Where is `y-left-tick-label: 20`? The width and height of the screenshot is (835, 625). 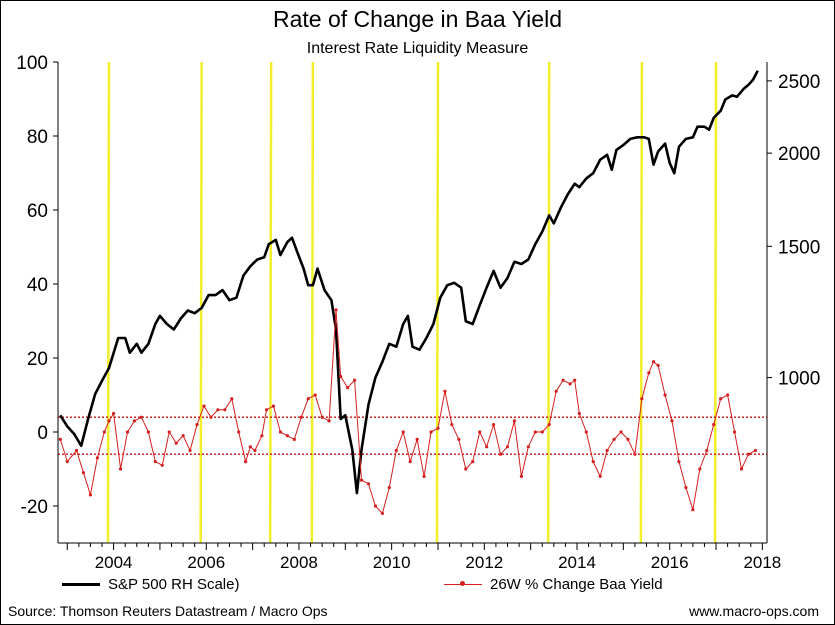 y-left-tick-label: 20 is located at coordinates (37, 359).